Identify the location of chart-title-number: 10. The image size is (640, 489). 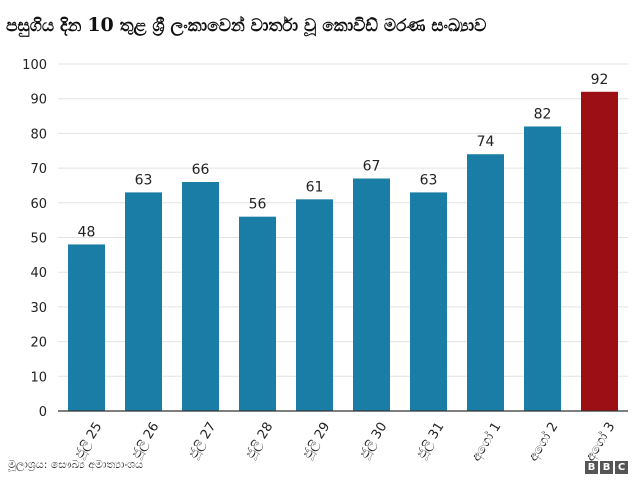
(100, 25).